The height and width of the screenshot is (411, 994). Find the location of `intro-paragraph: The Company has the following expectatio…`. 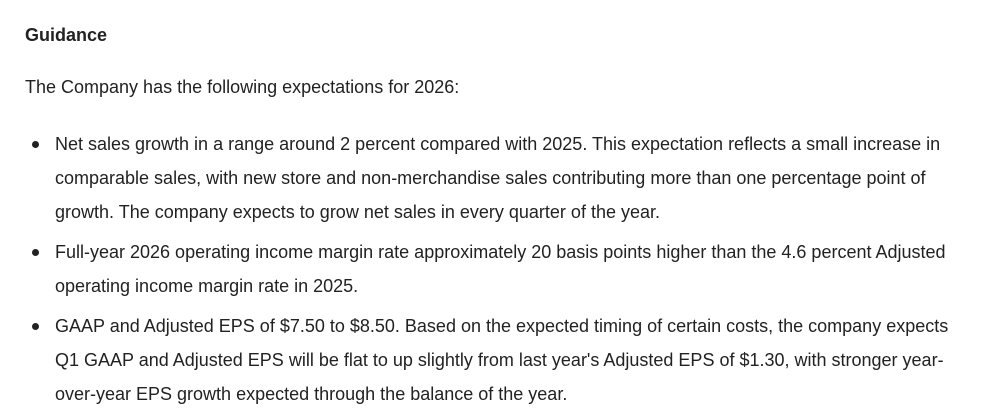

intro-paragraph: The Company has the following expectatio… is located at coordinates (242, 87).